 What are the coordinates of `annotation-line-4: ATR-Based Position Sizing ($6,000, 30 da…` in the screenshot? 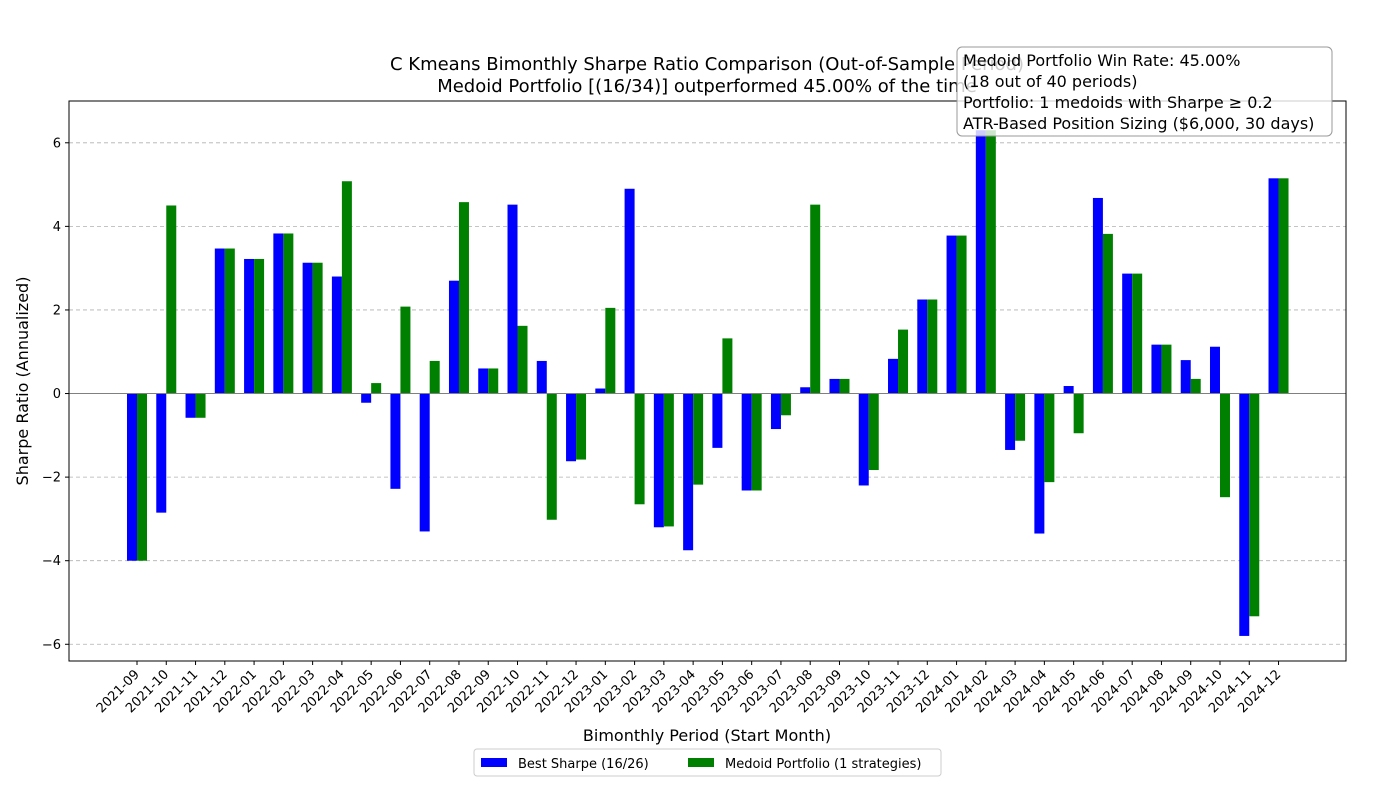 It's located at (1138, 123).